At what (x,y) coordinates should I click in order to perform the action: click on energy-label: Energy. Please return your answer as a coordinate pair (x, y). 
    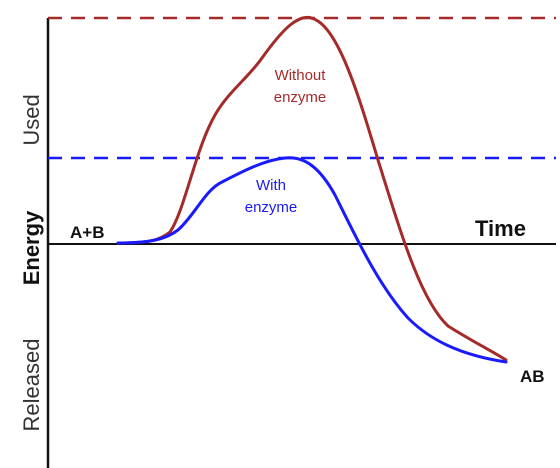
    Looking at the image, I should click on (31, 247).